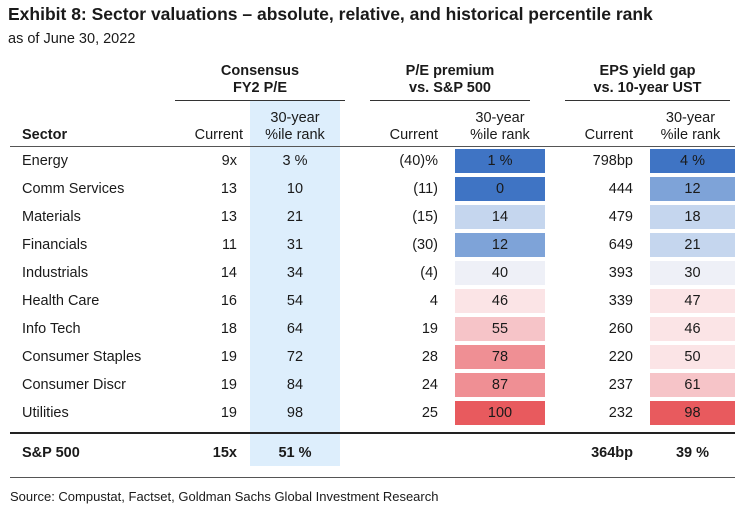 Image resolution: width=743 pixels, height=511 pixels. I want to click on total-yield-rank: 39 %, so click(692, 453).